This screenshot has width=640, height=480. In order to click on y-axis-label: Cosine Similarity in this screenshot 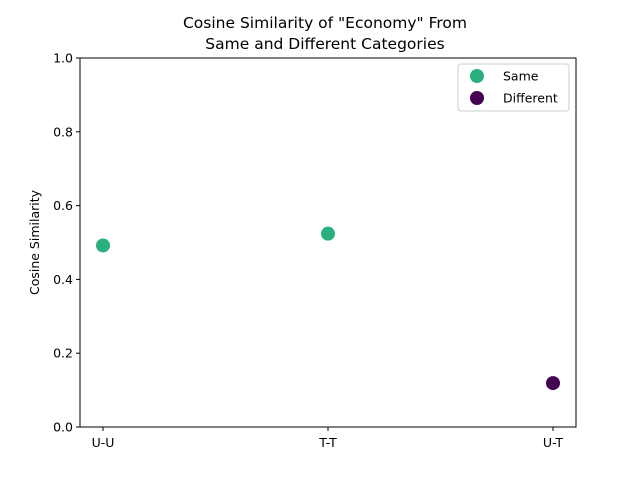, I will do `click(34, 242)`.